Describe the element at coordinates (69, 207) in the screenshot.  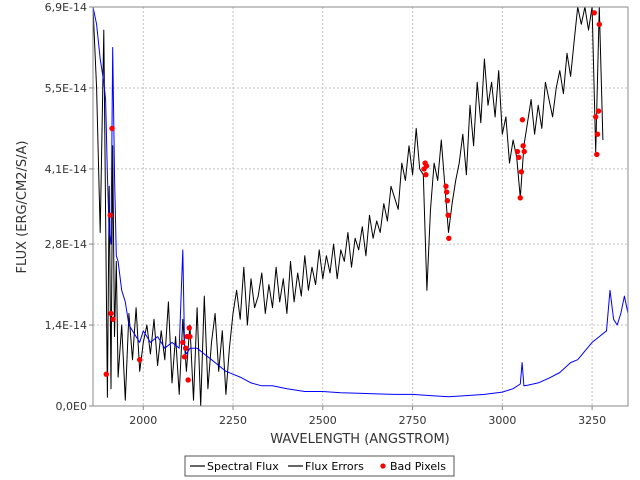
I see `y-axis: 0,0E0 1,4E-14 2,8E-14 4,1E-14 5,5E-14 6,9E-14` at that location.